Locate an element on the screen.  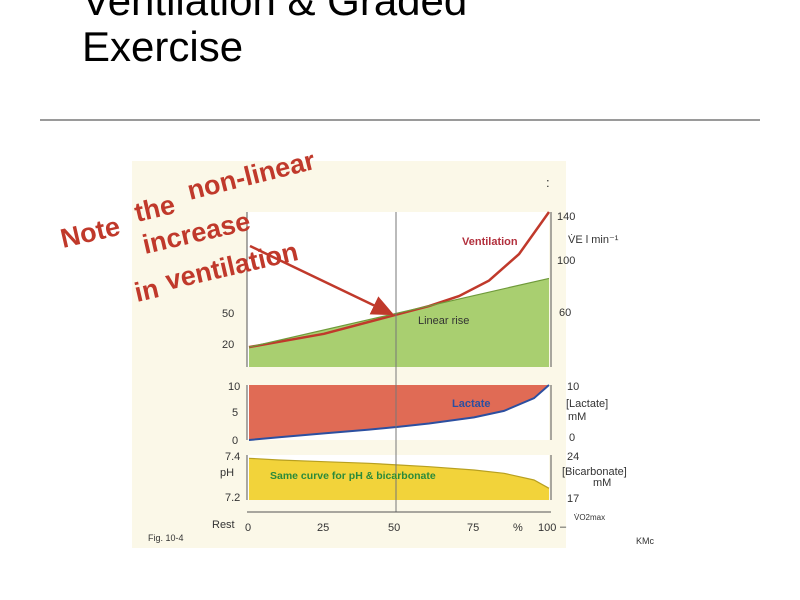
vent-right-tick-60: 60 is located at coordinates (565, 313).